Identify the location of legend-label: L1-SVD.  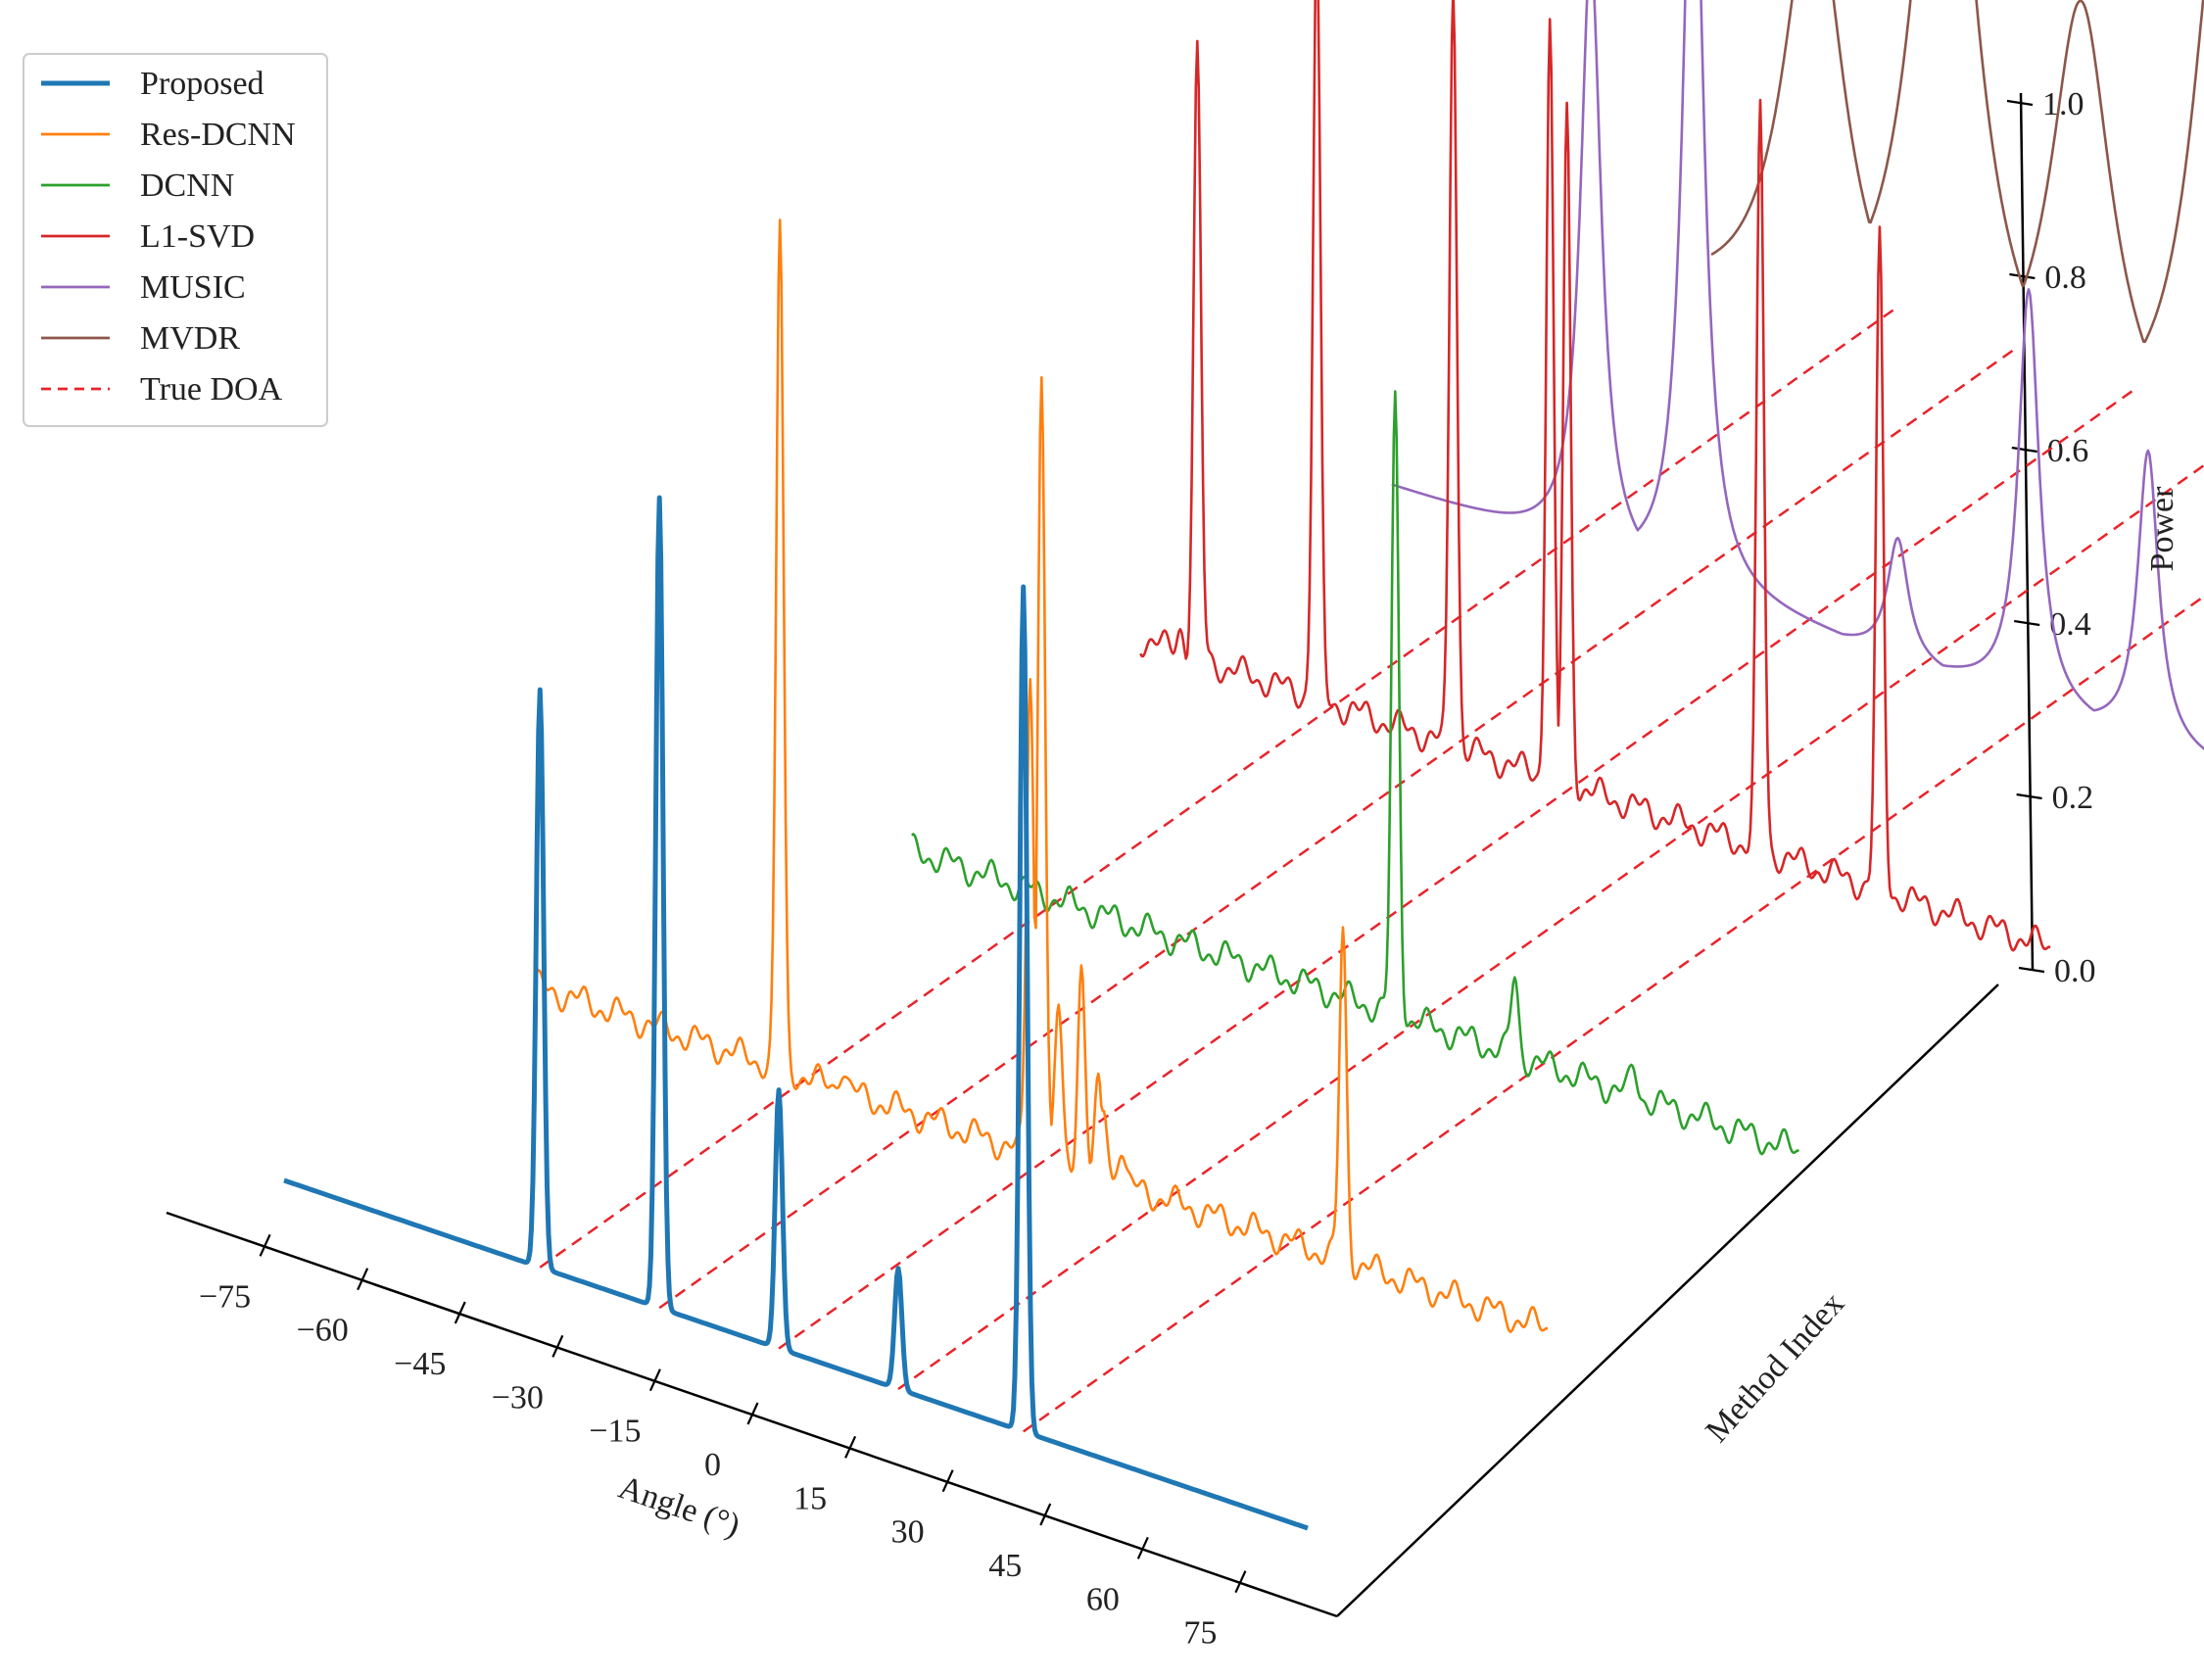
(197, 236).